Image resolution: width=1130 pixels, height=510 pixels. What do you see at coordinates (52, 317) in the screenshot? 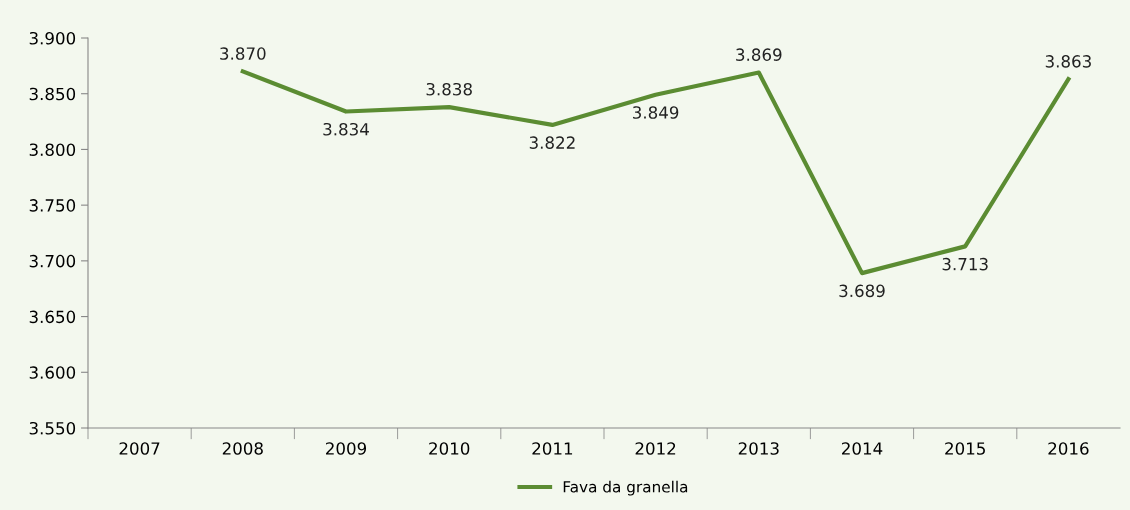
I see `y-tick-label: 3.650` at bounding box center [52, 317].